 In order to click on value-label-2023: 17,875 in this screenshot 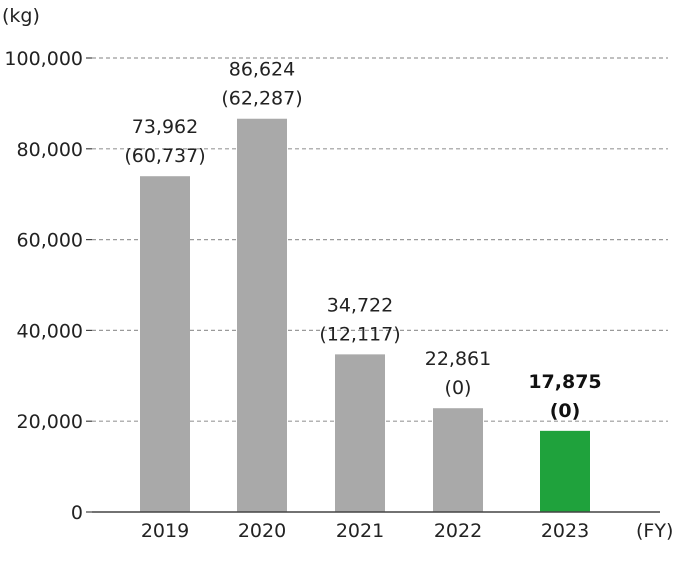, I will do `click(564, 382)`.